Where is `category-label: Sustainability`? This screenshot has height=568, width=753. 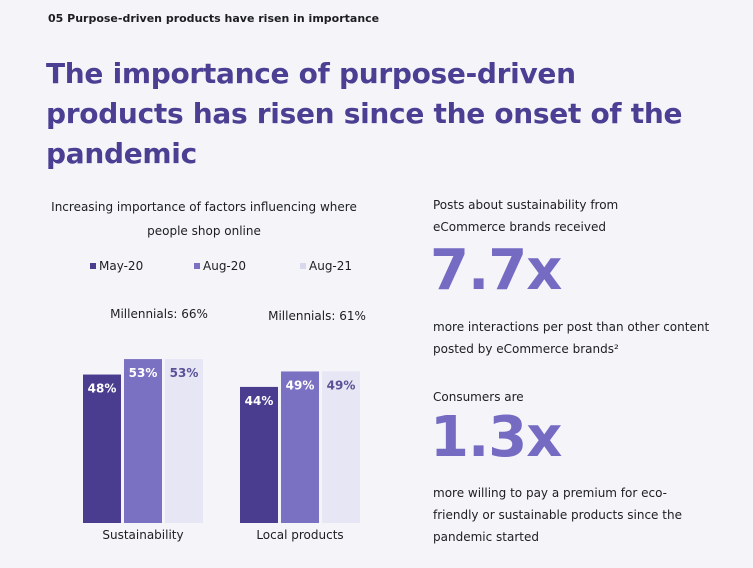 category-label: Sustainability is located at coordinates (142, 535).